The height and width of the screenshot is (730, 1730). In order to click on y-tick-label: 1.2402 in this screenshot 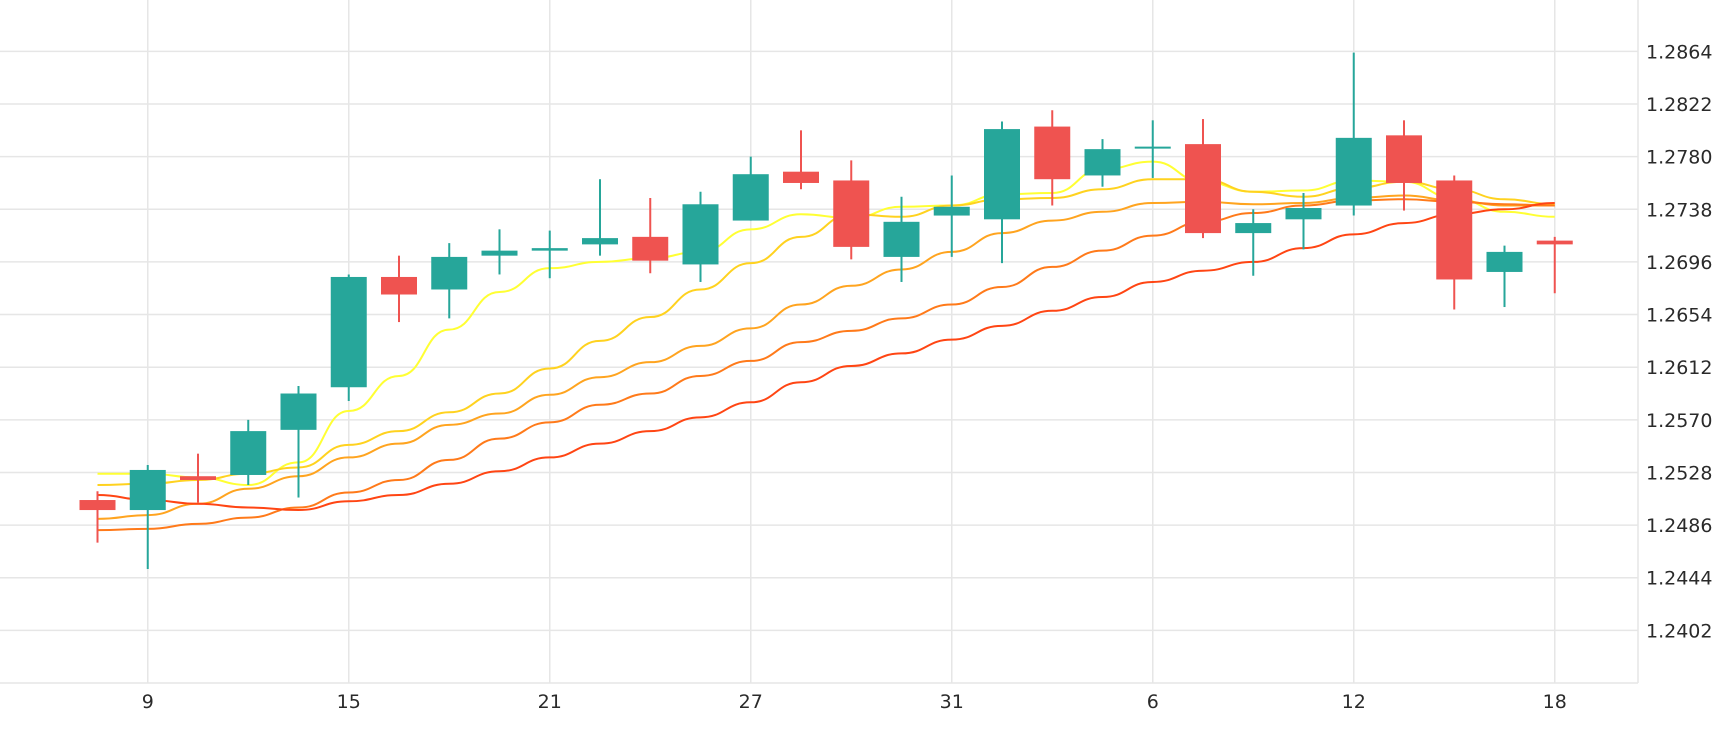, I will do `click(1679, 631)`.